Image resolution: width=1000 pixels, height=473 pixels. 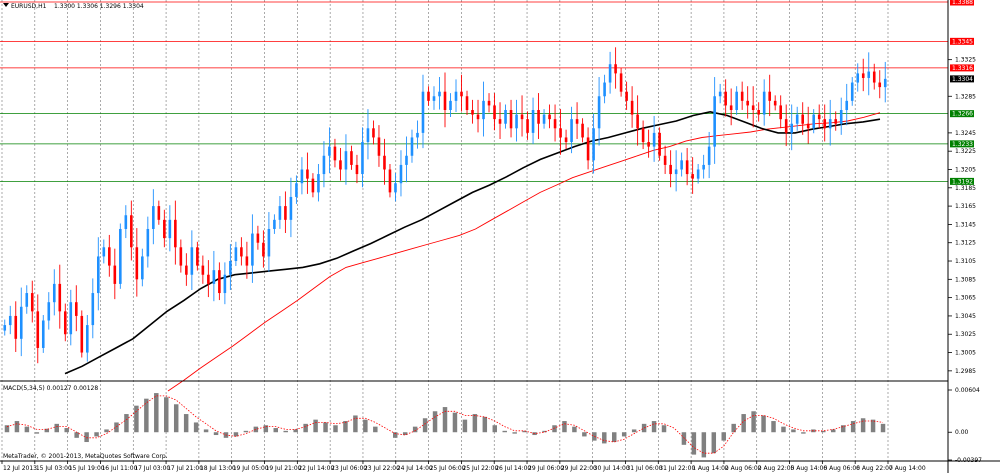 What do you see at coordinates (415, 468) in the screenshot?
I see `time-tick-label: 24 Jul 14:00` at bounding box center [415, 468].